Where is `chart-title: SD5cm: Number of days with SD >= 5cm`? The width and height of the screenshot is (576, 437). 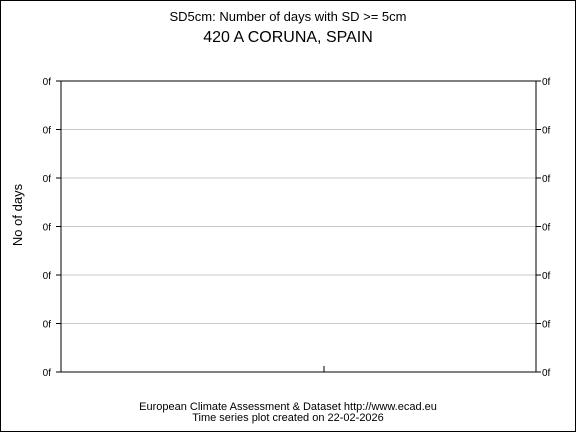 chart-title: SD5cm: Number of days with SD >= 5cm is located at coordinates (288, 16).